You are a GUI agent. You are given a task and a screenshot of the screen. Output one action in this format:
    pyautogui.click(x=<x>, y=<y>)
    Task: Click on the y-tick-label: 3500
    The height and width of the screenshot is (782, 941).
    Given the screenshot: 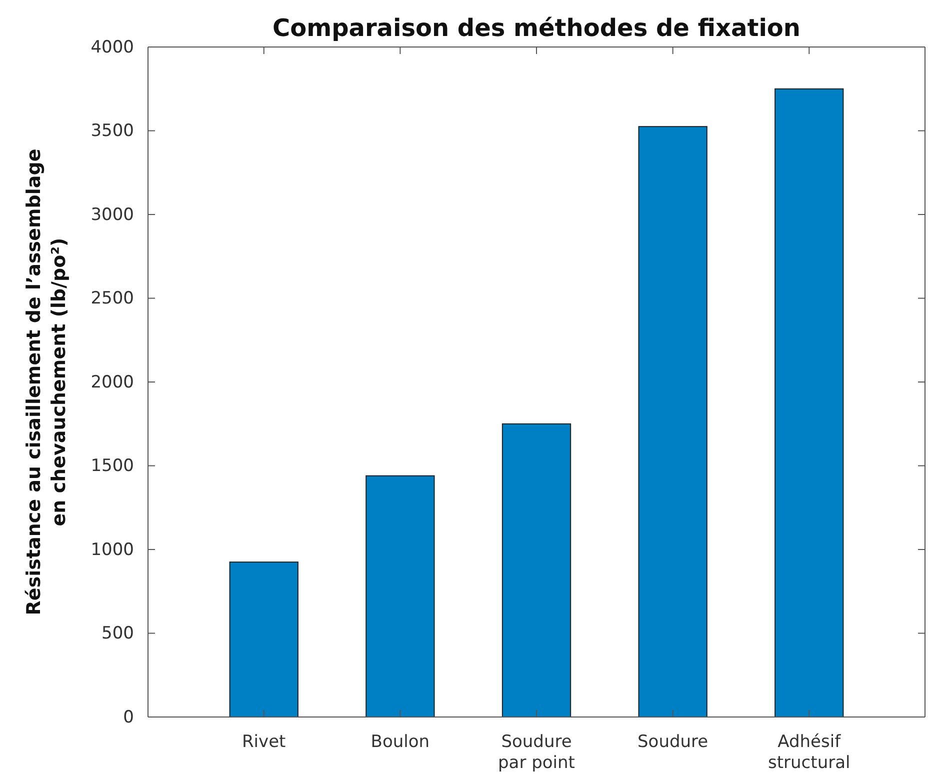 What is the action you would take?
    pyautogui.click(x=112, y=131)
    